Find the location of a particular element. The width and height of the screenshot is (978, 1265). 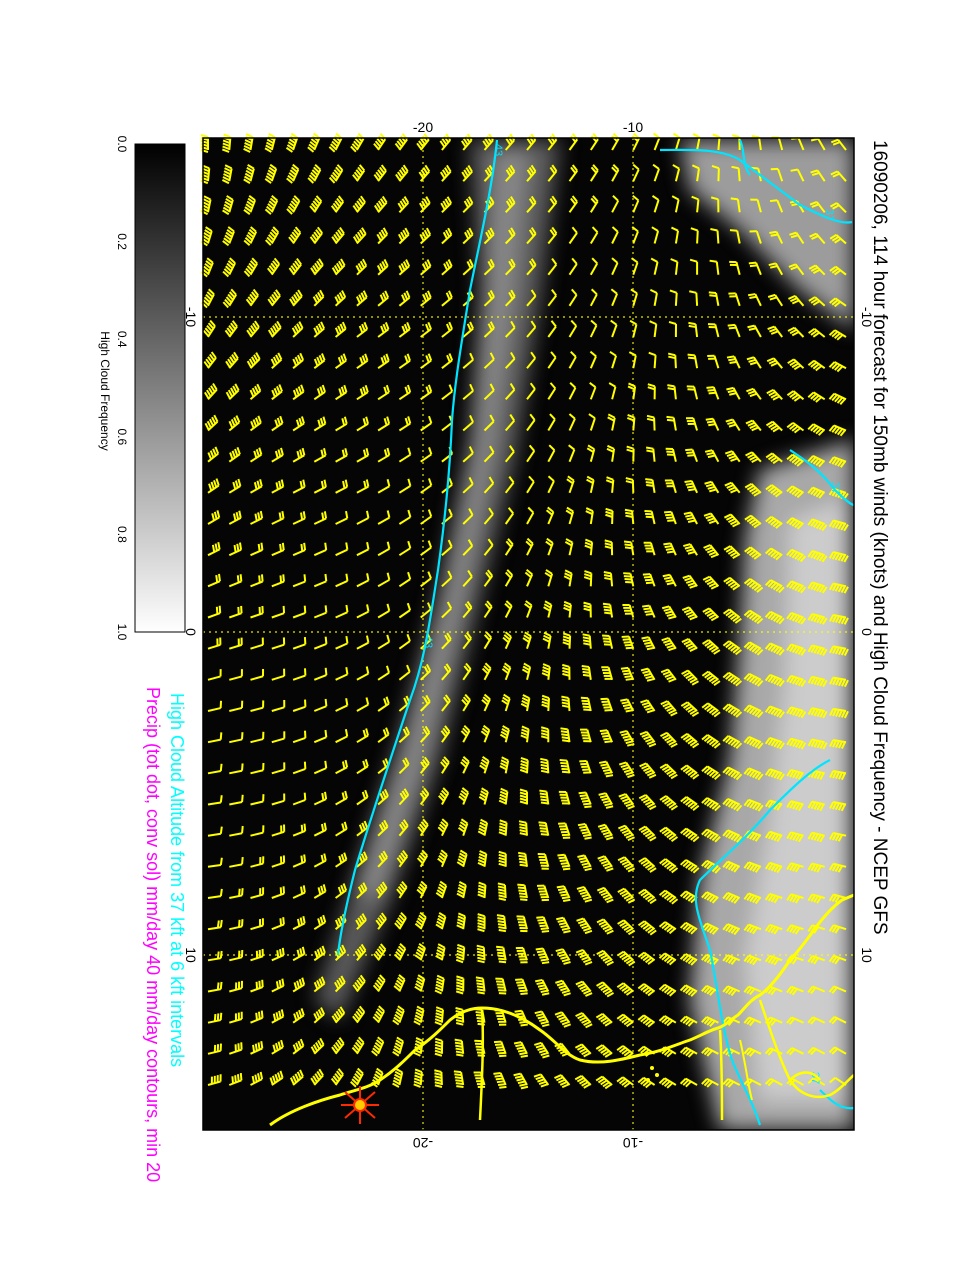

bottom-axis-tick-label: -20 is located at coordinates (423, 1143).